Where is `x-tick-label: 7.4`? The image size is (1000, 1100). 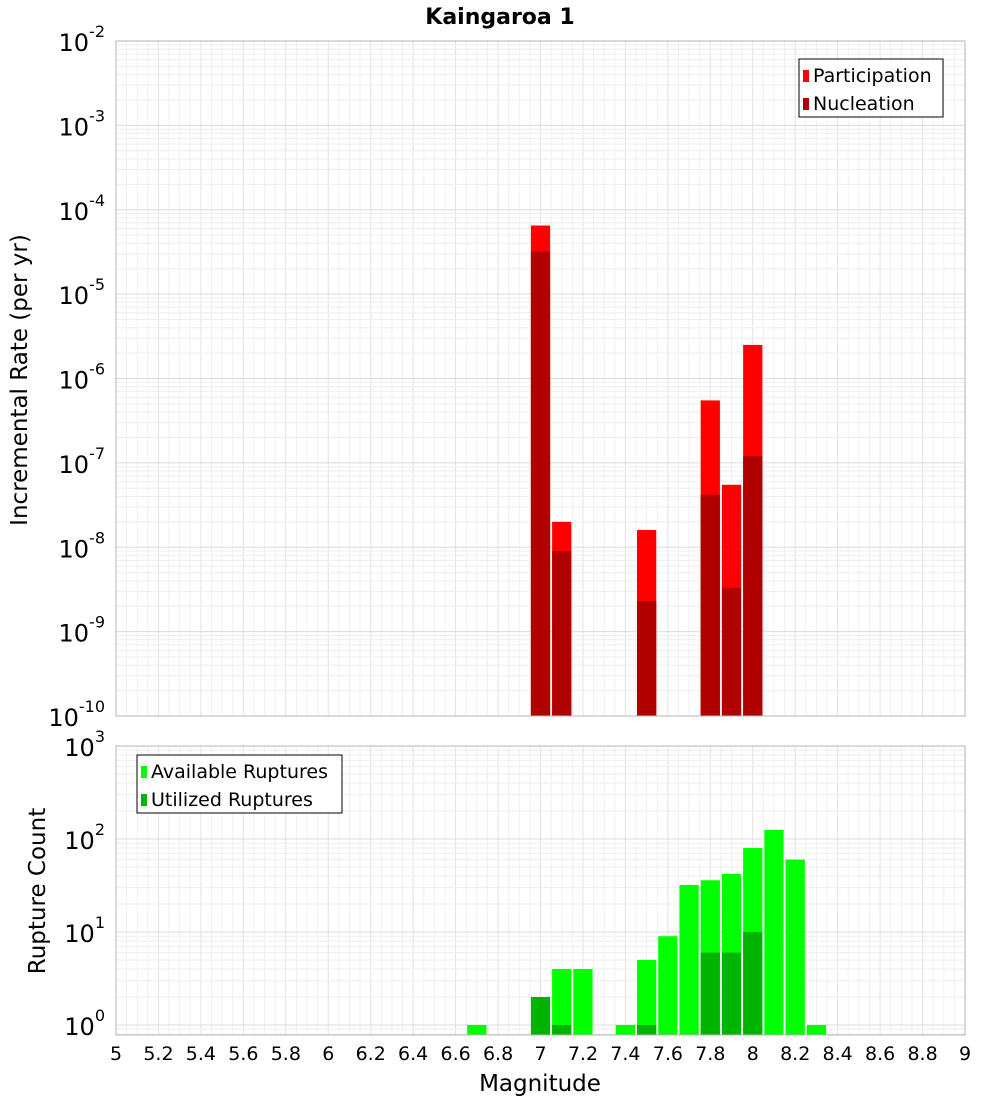 x-tick-label: 7.4 is located at coordinates (625, 1054).